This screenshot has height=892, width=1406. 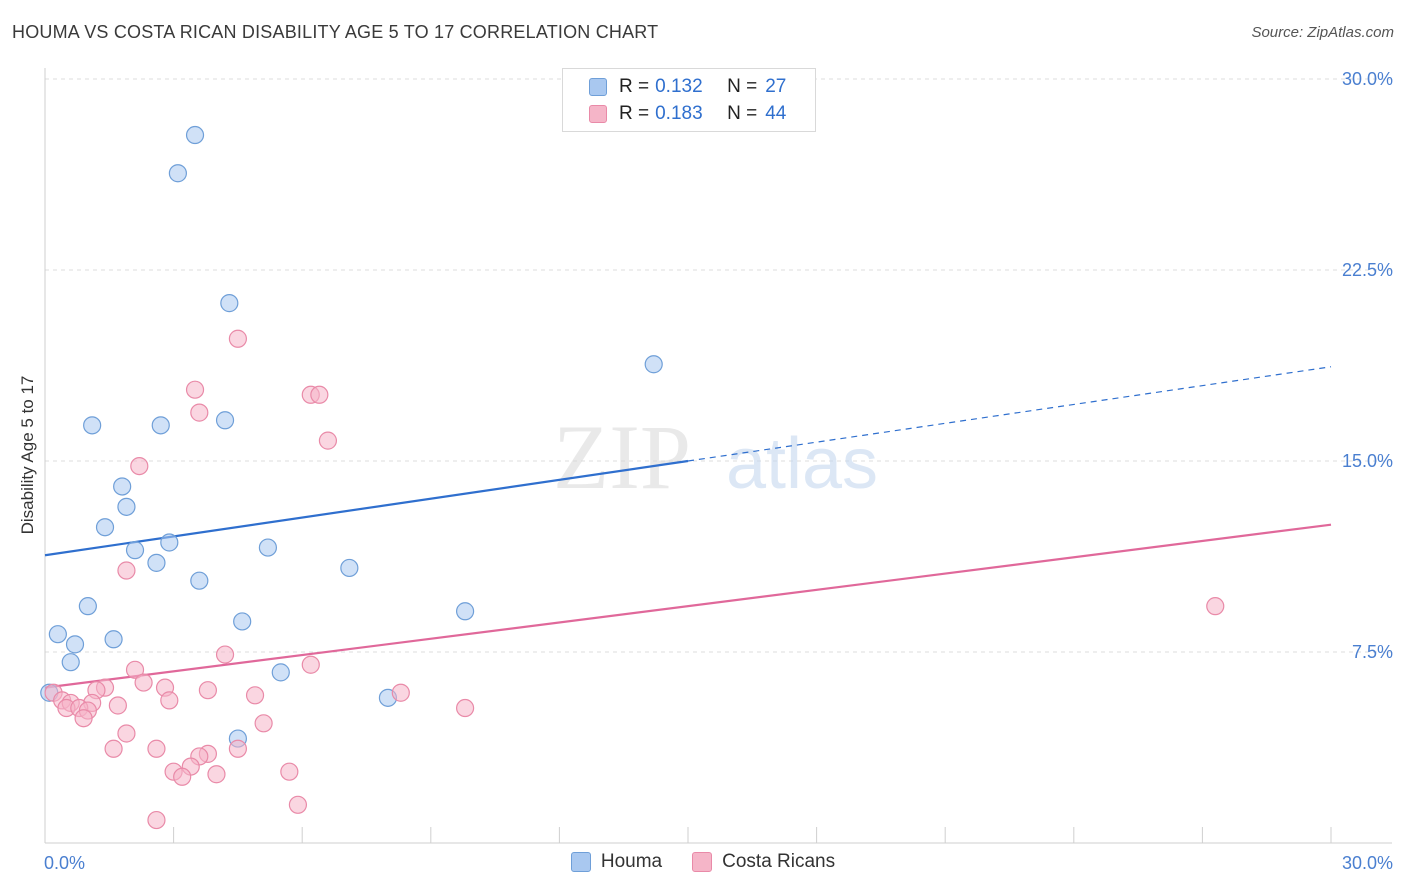 What do you see at coordinates (1372, 652) in the screenshot?
I see `y-tick-label: 7.5%` at bounding box center [1372, 652].